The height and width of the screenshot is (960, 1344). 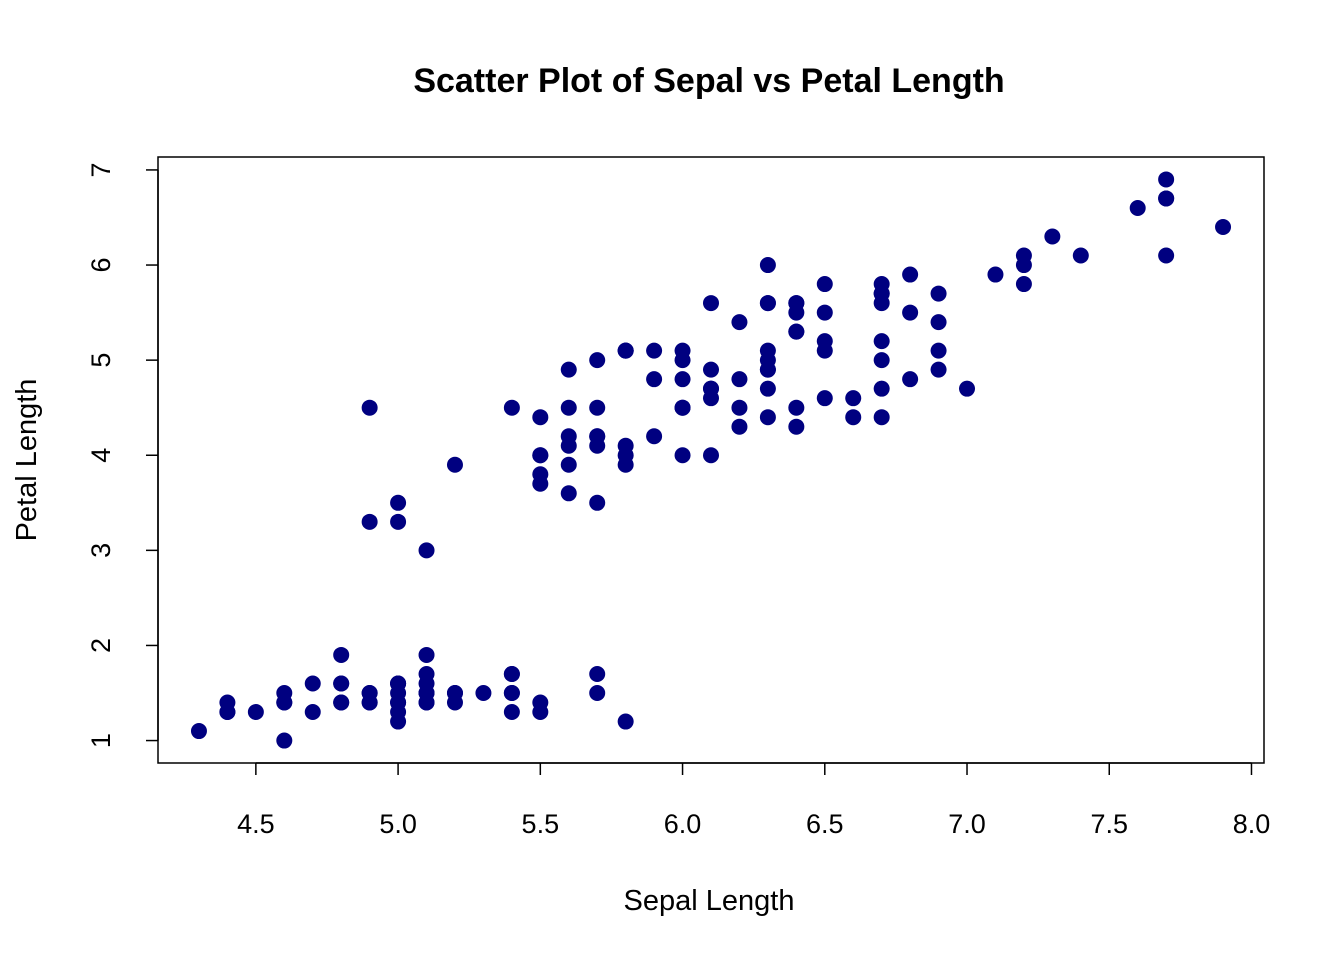 I want to click on x-tick-label: 4.5, so click(x=256, y=824).